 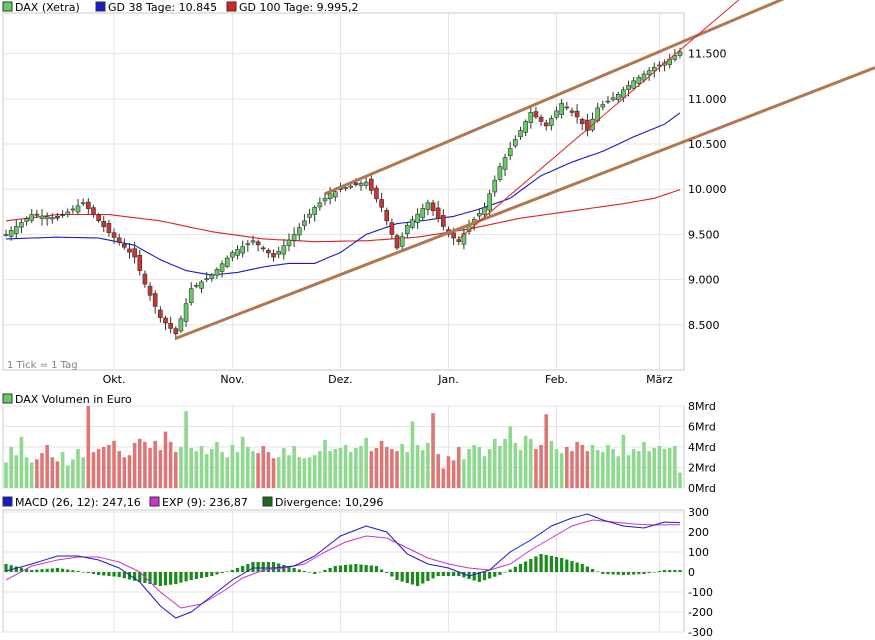 I want to click on macd-path, so click(x=343, y=566).